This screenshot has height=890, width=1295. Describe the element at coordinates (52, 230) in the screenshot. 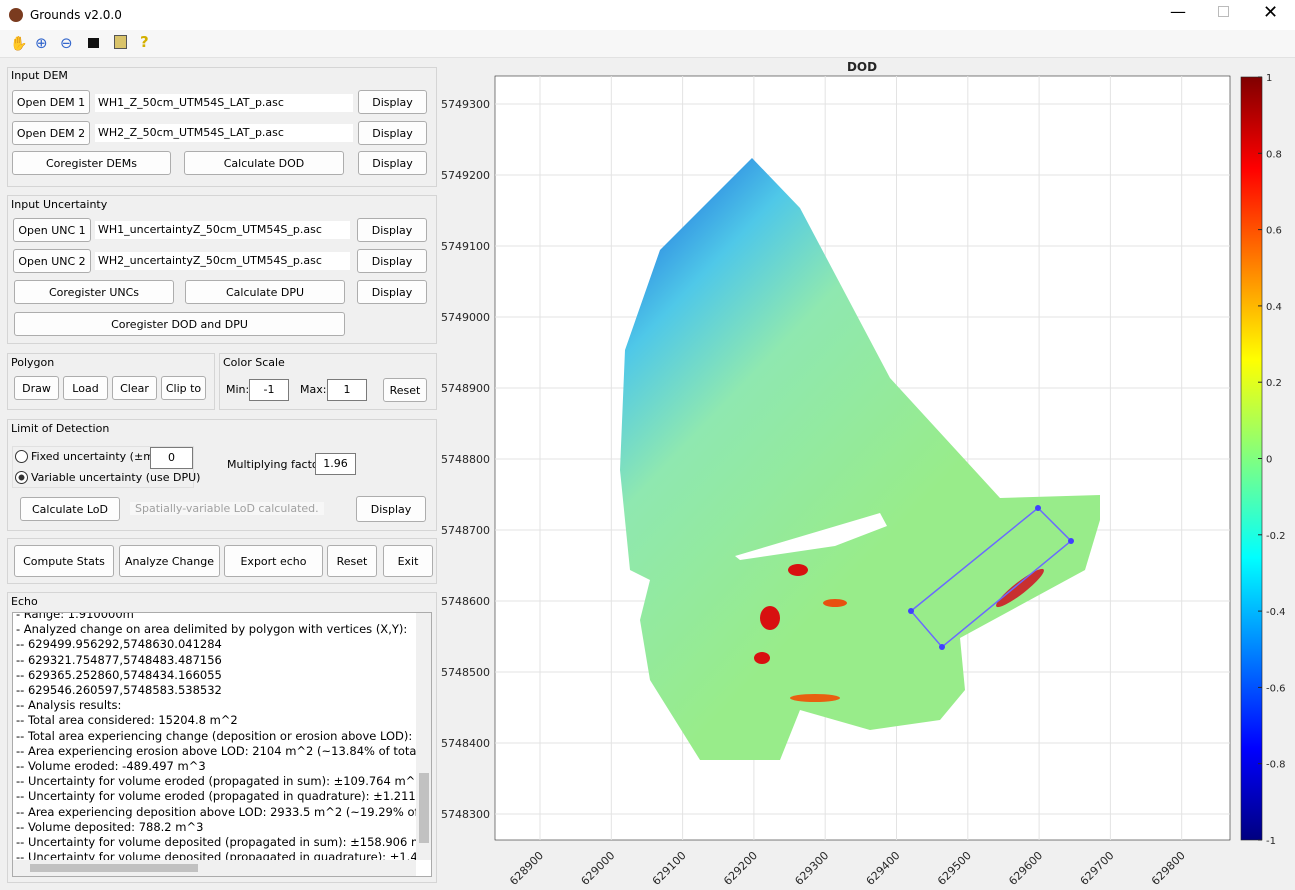

I see `button: Open UNC 1` at that location.